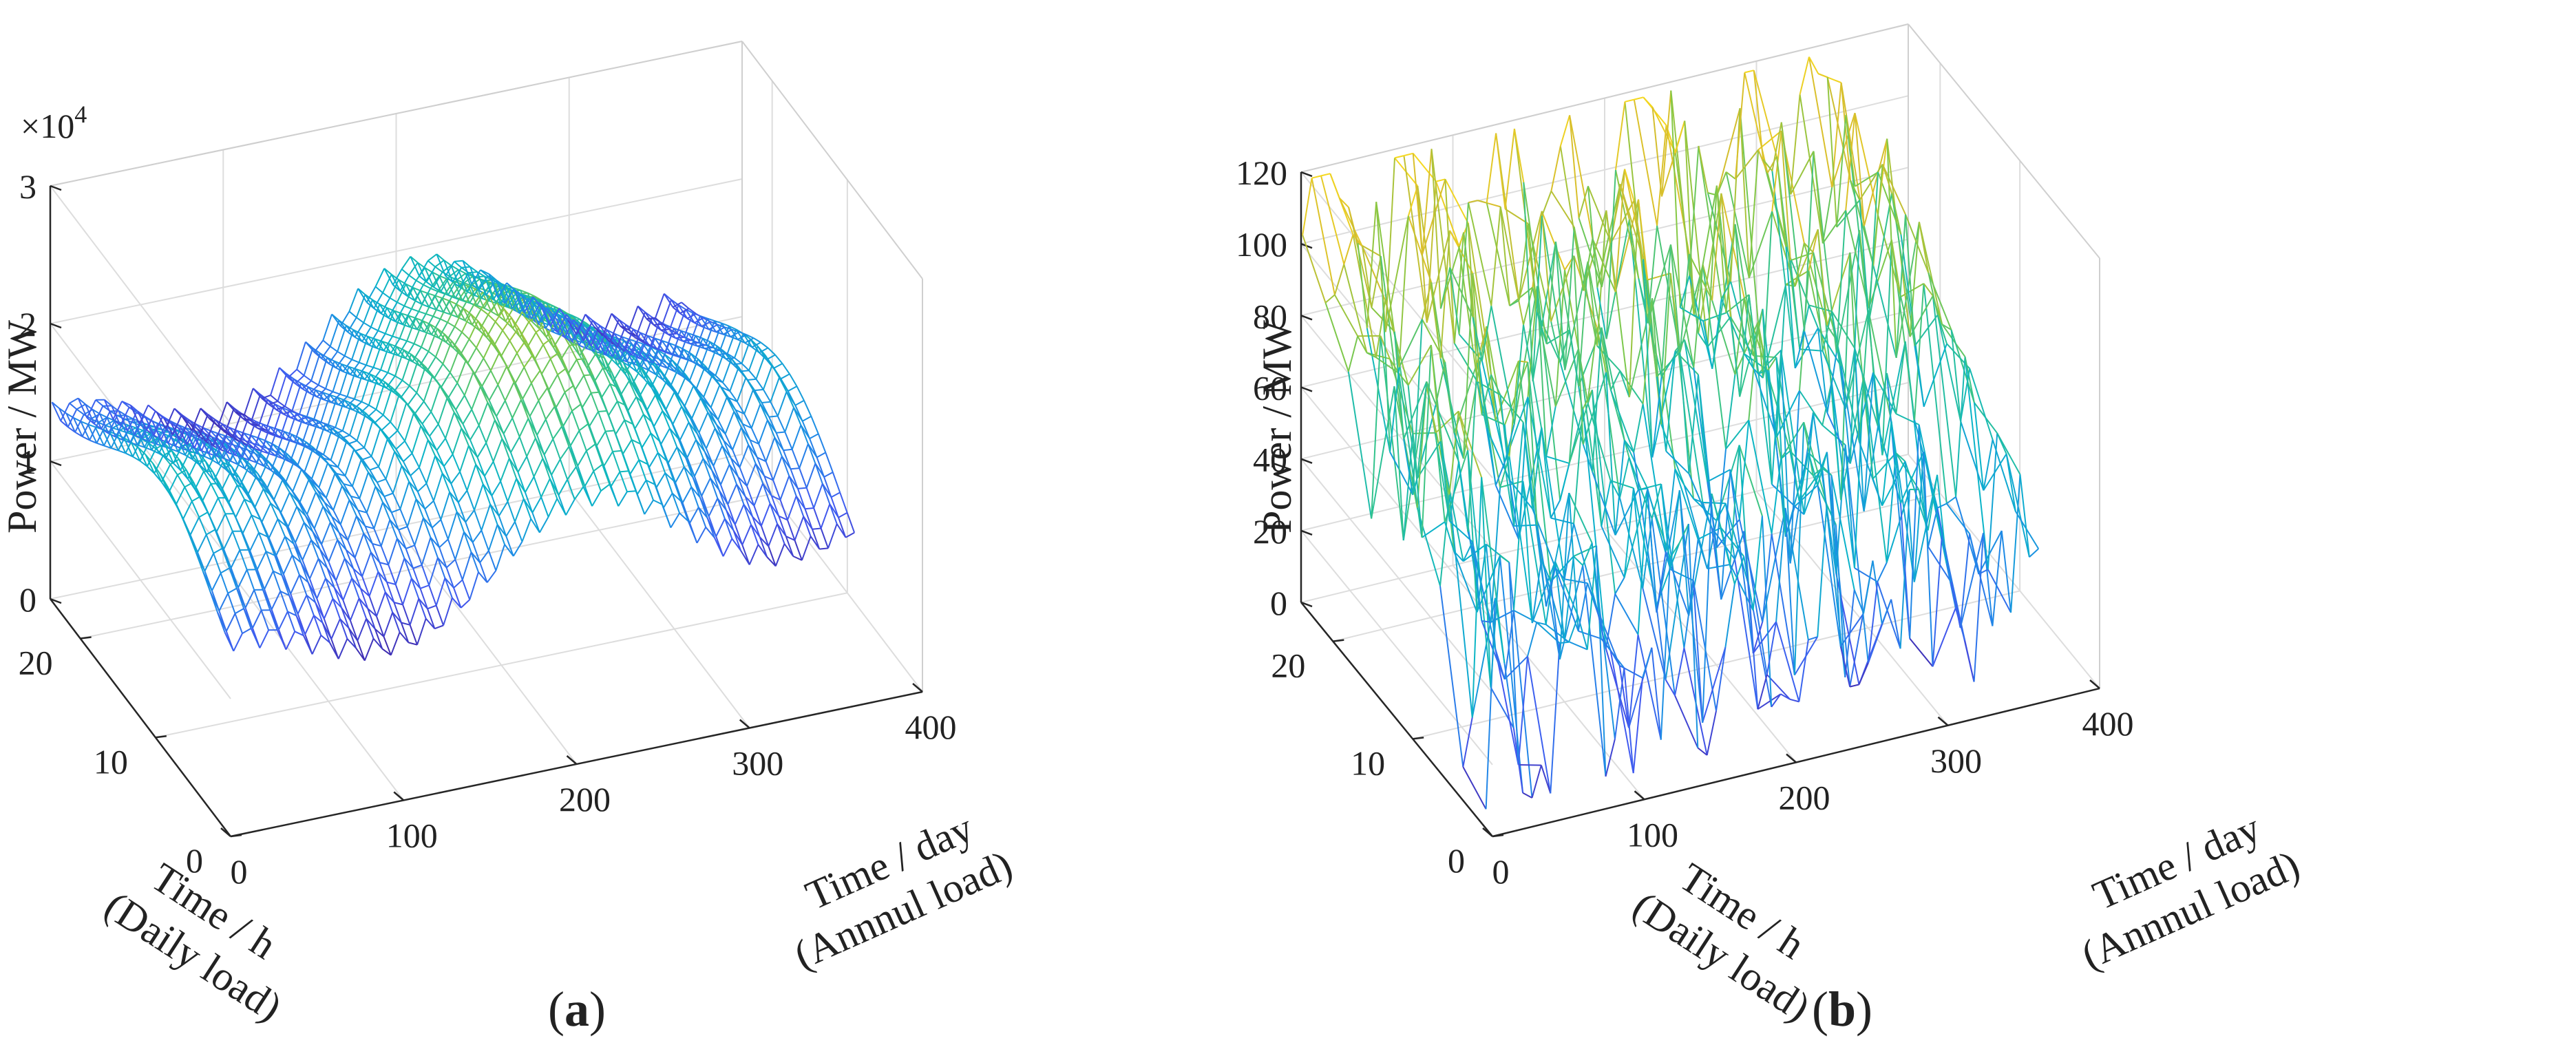 This screenshot has width=2576, height=1056. Describe the element at coordinates (2094, 684) in the screenshot. I see `x-tick-mark` at that location.